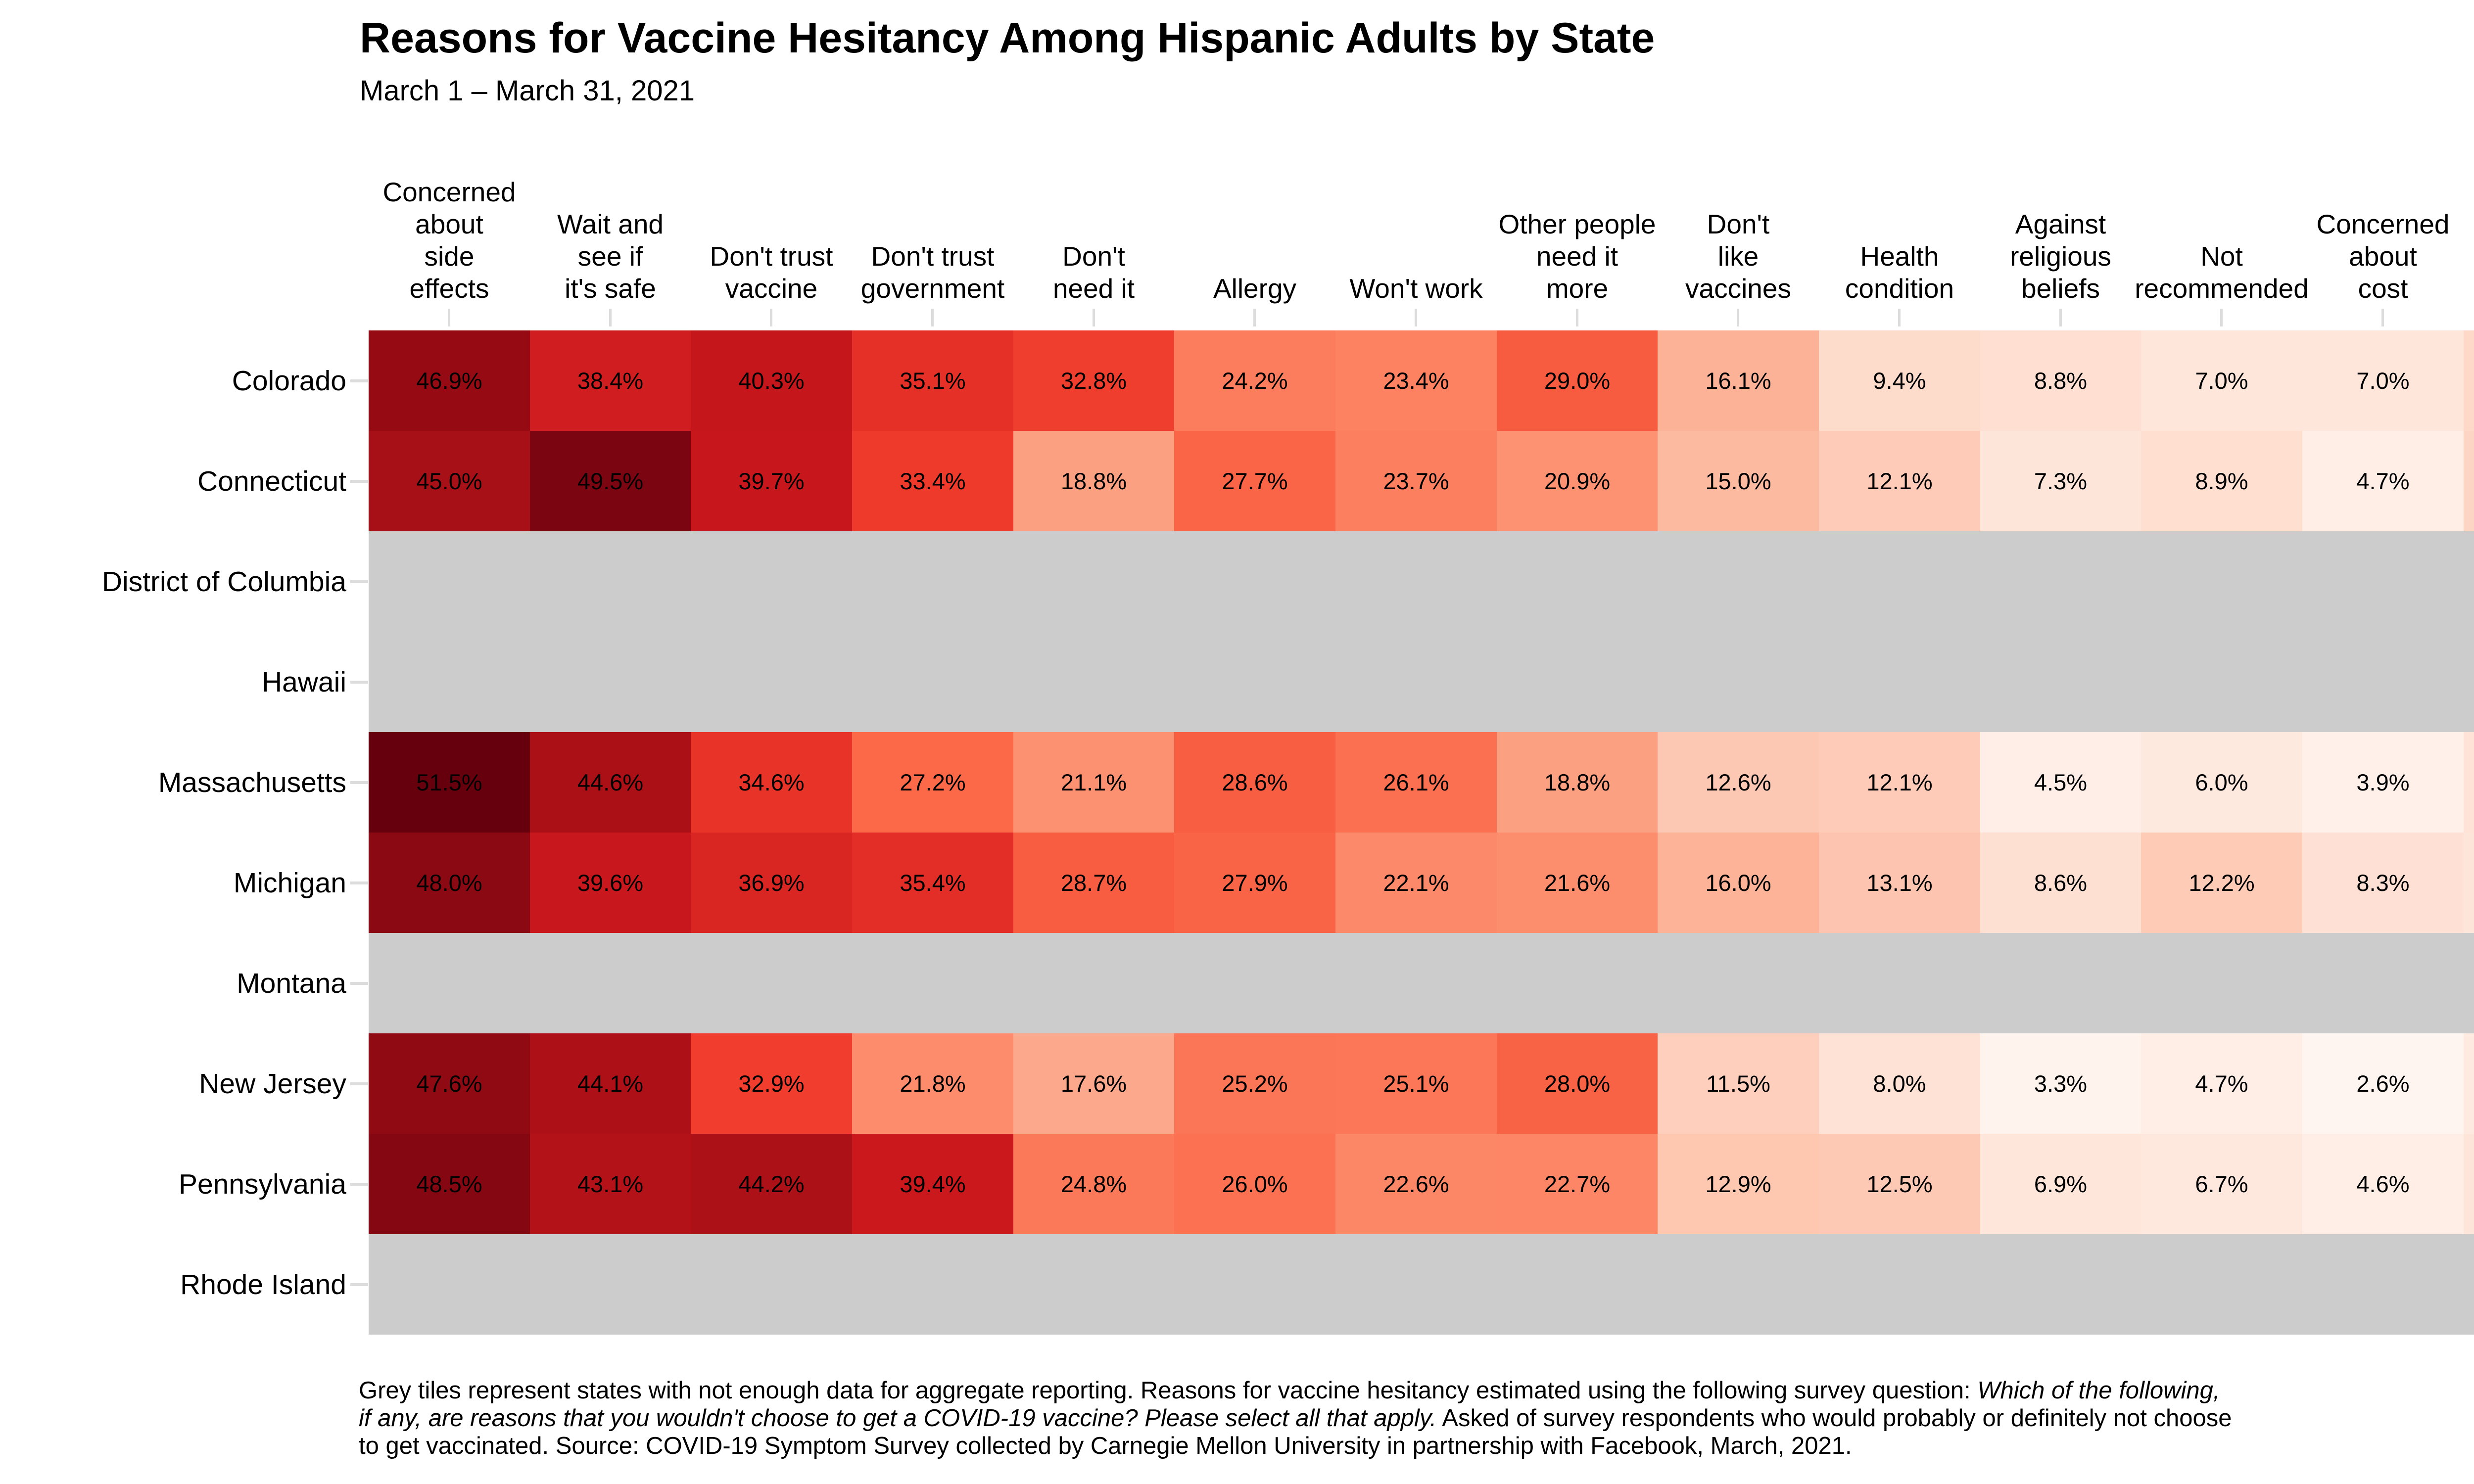 This screenshot has width=2474, height=1484. What do you see at coordinates (1255, 1184) in the screenshot?
I see `heatmap-cell: 26.0%` at bounding box center [1255, 1184].